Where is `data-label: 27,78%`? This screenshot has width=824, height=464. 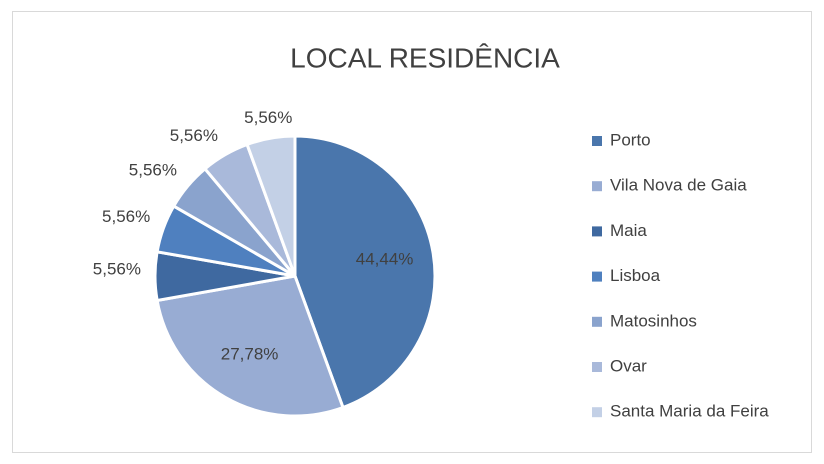 data-label: 27,78% is located at coordinates (250, 353).